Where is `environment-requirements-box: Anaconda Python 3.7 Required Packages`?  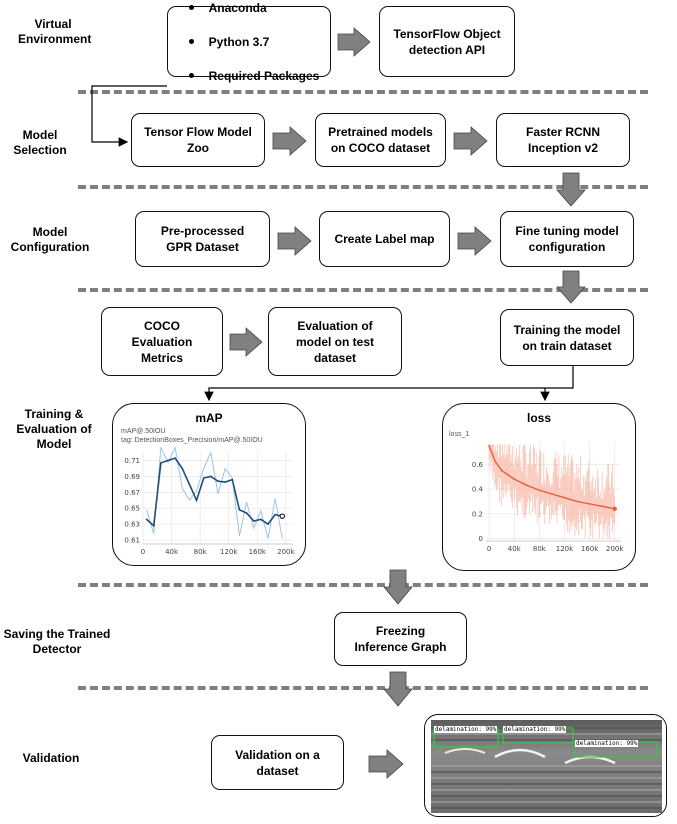 environment-requirements-box: Anaconda Python 3.7 Required Packages is located at coordinates (249, 42).